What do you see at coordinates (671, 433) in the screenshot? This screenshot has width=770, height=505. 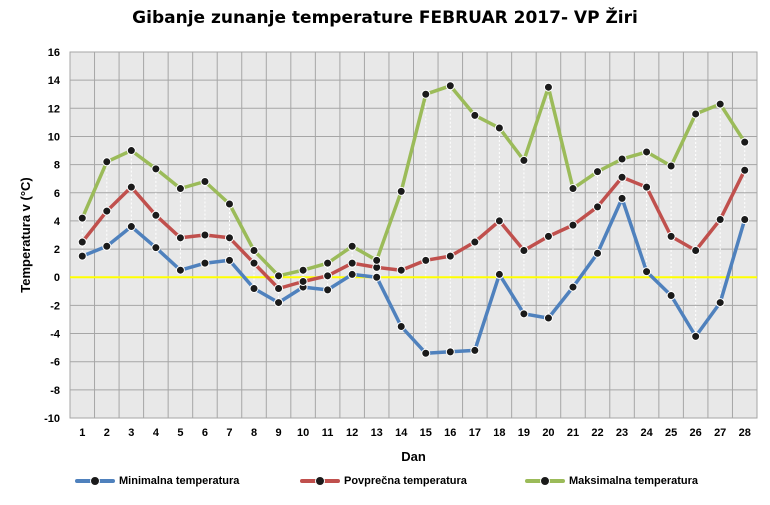 I see `x-tick-label: 25` at bounding box center [671, 433].